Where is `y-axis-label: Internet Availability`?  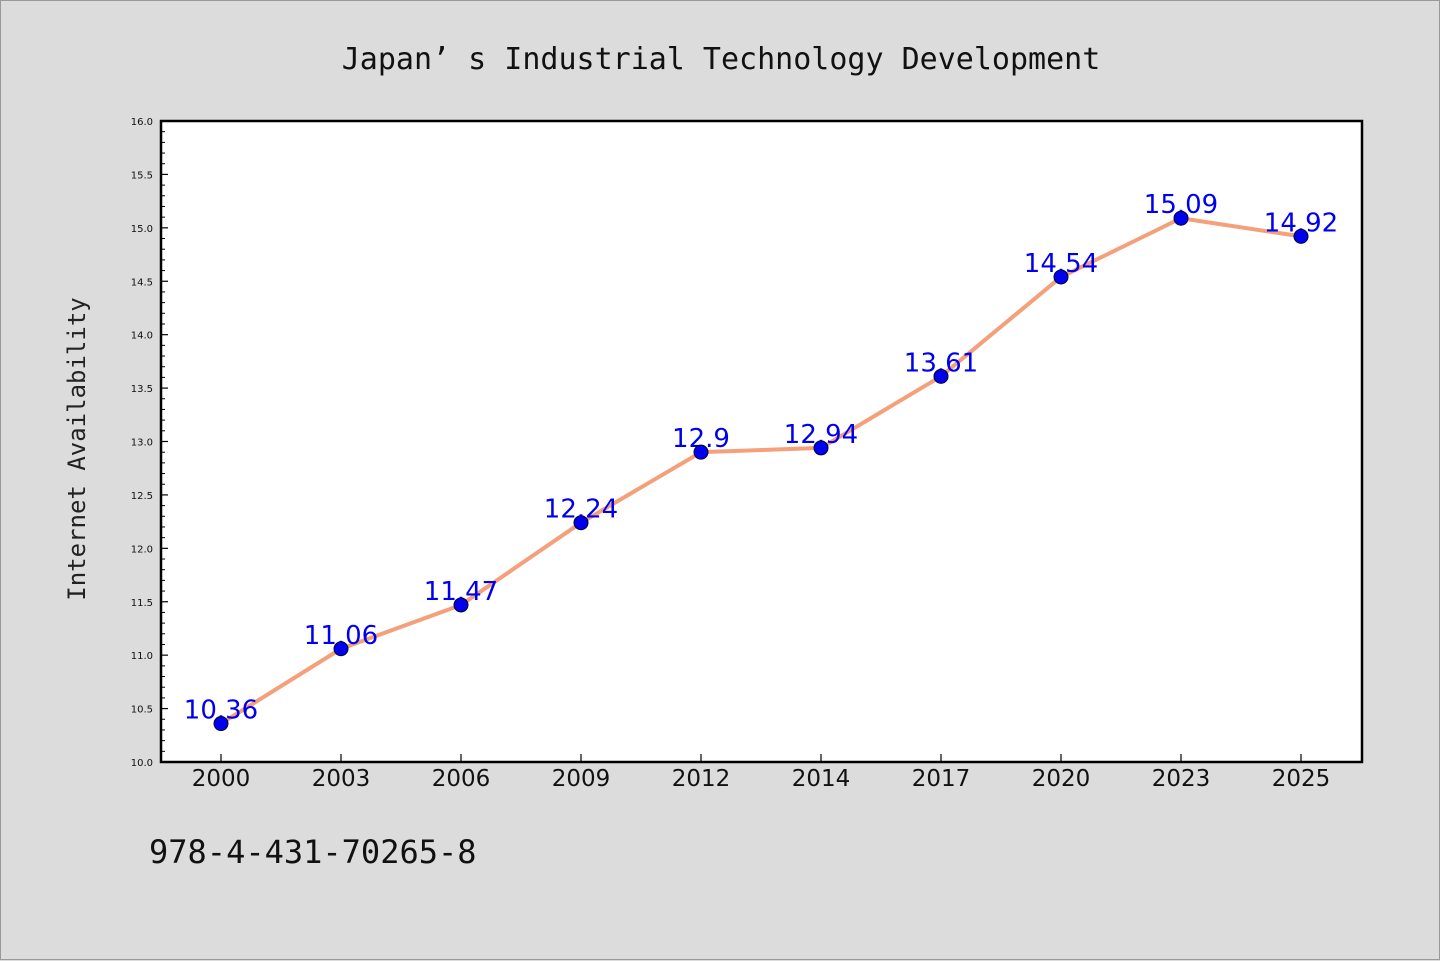
y-axis-label: Internet Availability is located at coordinates (77, 448).